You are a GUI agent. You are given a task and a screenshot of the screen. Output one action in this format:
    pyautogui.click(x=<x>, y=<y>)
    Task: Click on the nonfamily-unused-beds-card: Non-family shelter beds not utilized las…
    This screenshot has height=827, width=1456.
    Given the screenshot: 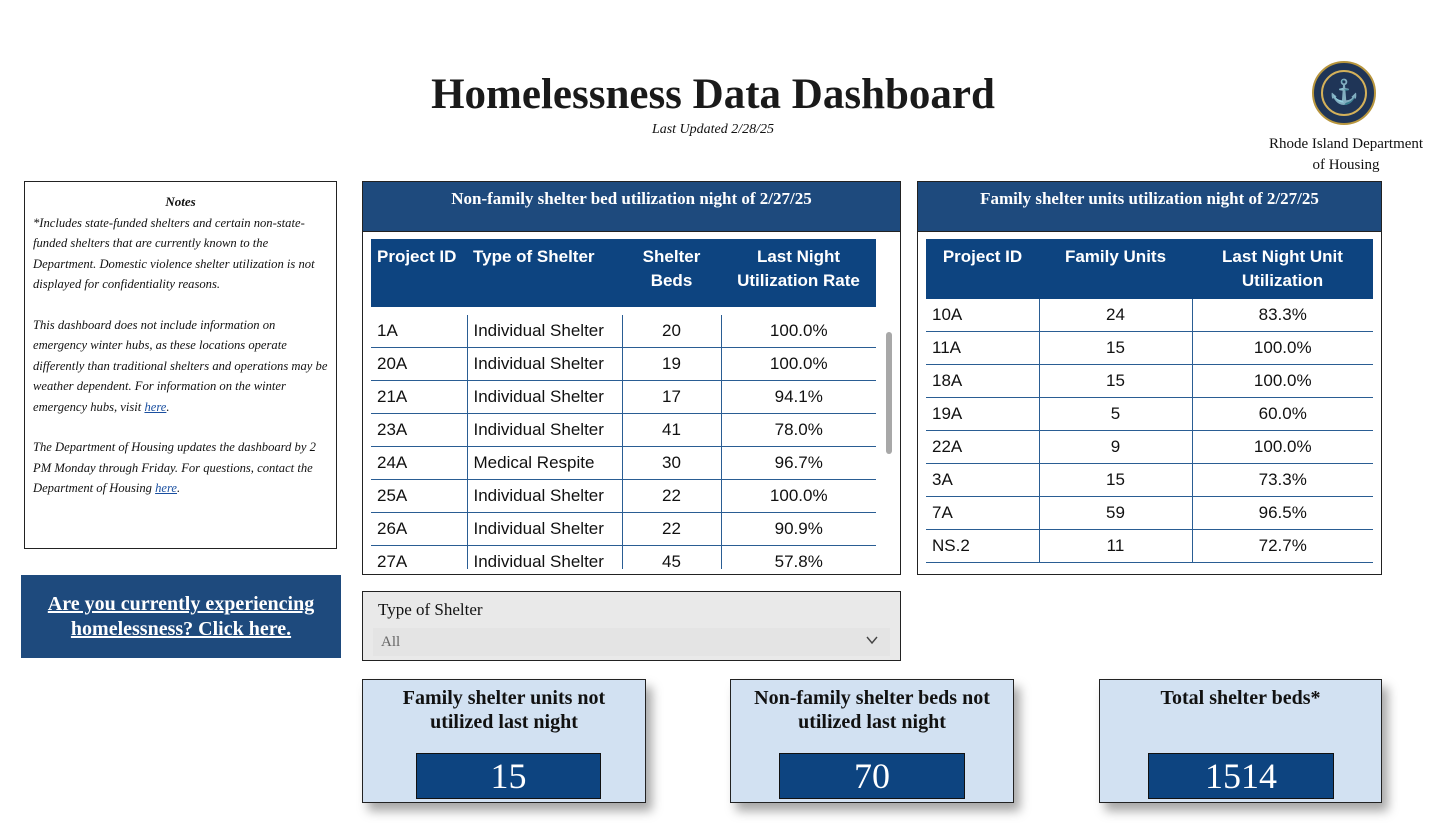 What is the action you would take?
    pyautogui.click(x=872, y=741)
    